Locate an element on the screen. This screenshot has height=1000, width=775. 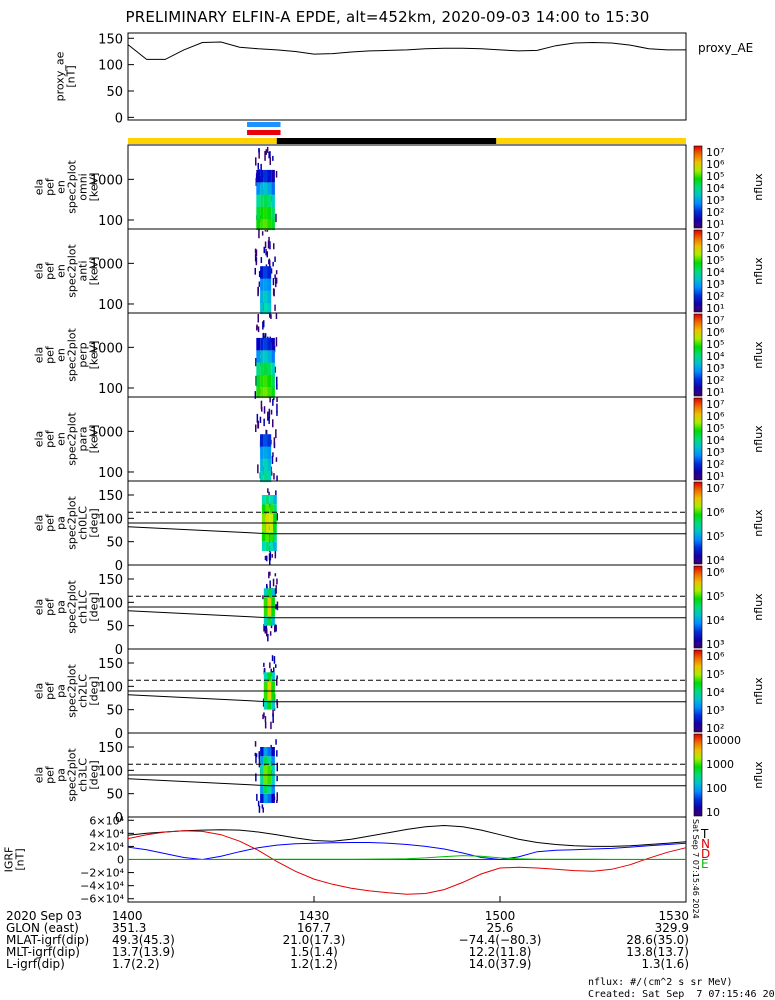
ae-frame is located at coordinates (407, 76).